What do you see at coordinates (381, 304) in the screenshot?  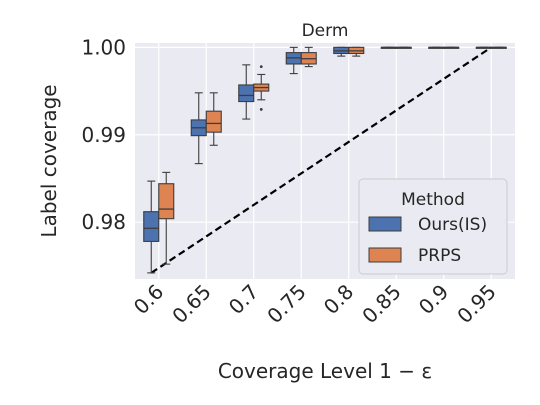 I see `x-tick-label: 0.85` at bounding box center [381, 304].